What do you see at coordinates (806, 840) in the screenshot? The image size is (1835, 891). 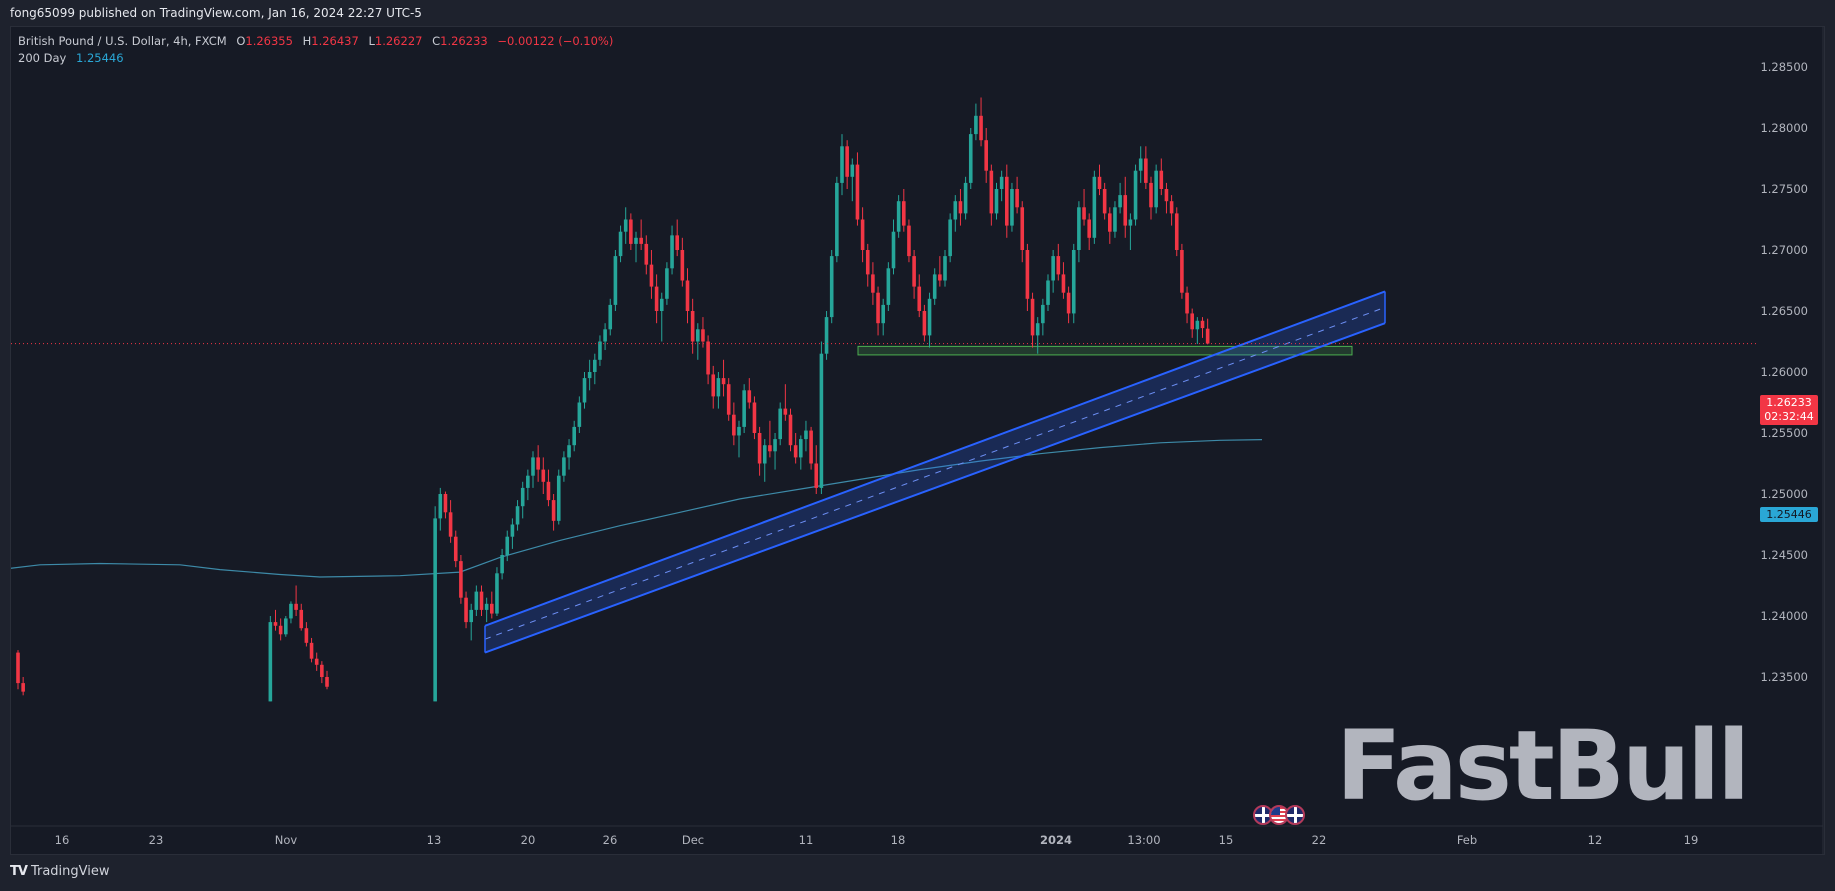 I see `time-axis-label: 11` at bounding box center [806, 840].